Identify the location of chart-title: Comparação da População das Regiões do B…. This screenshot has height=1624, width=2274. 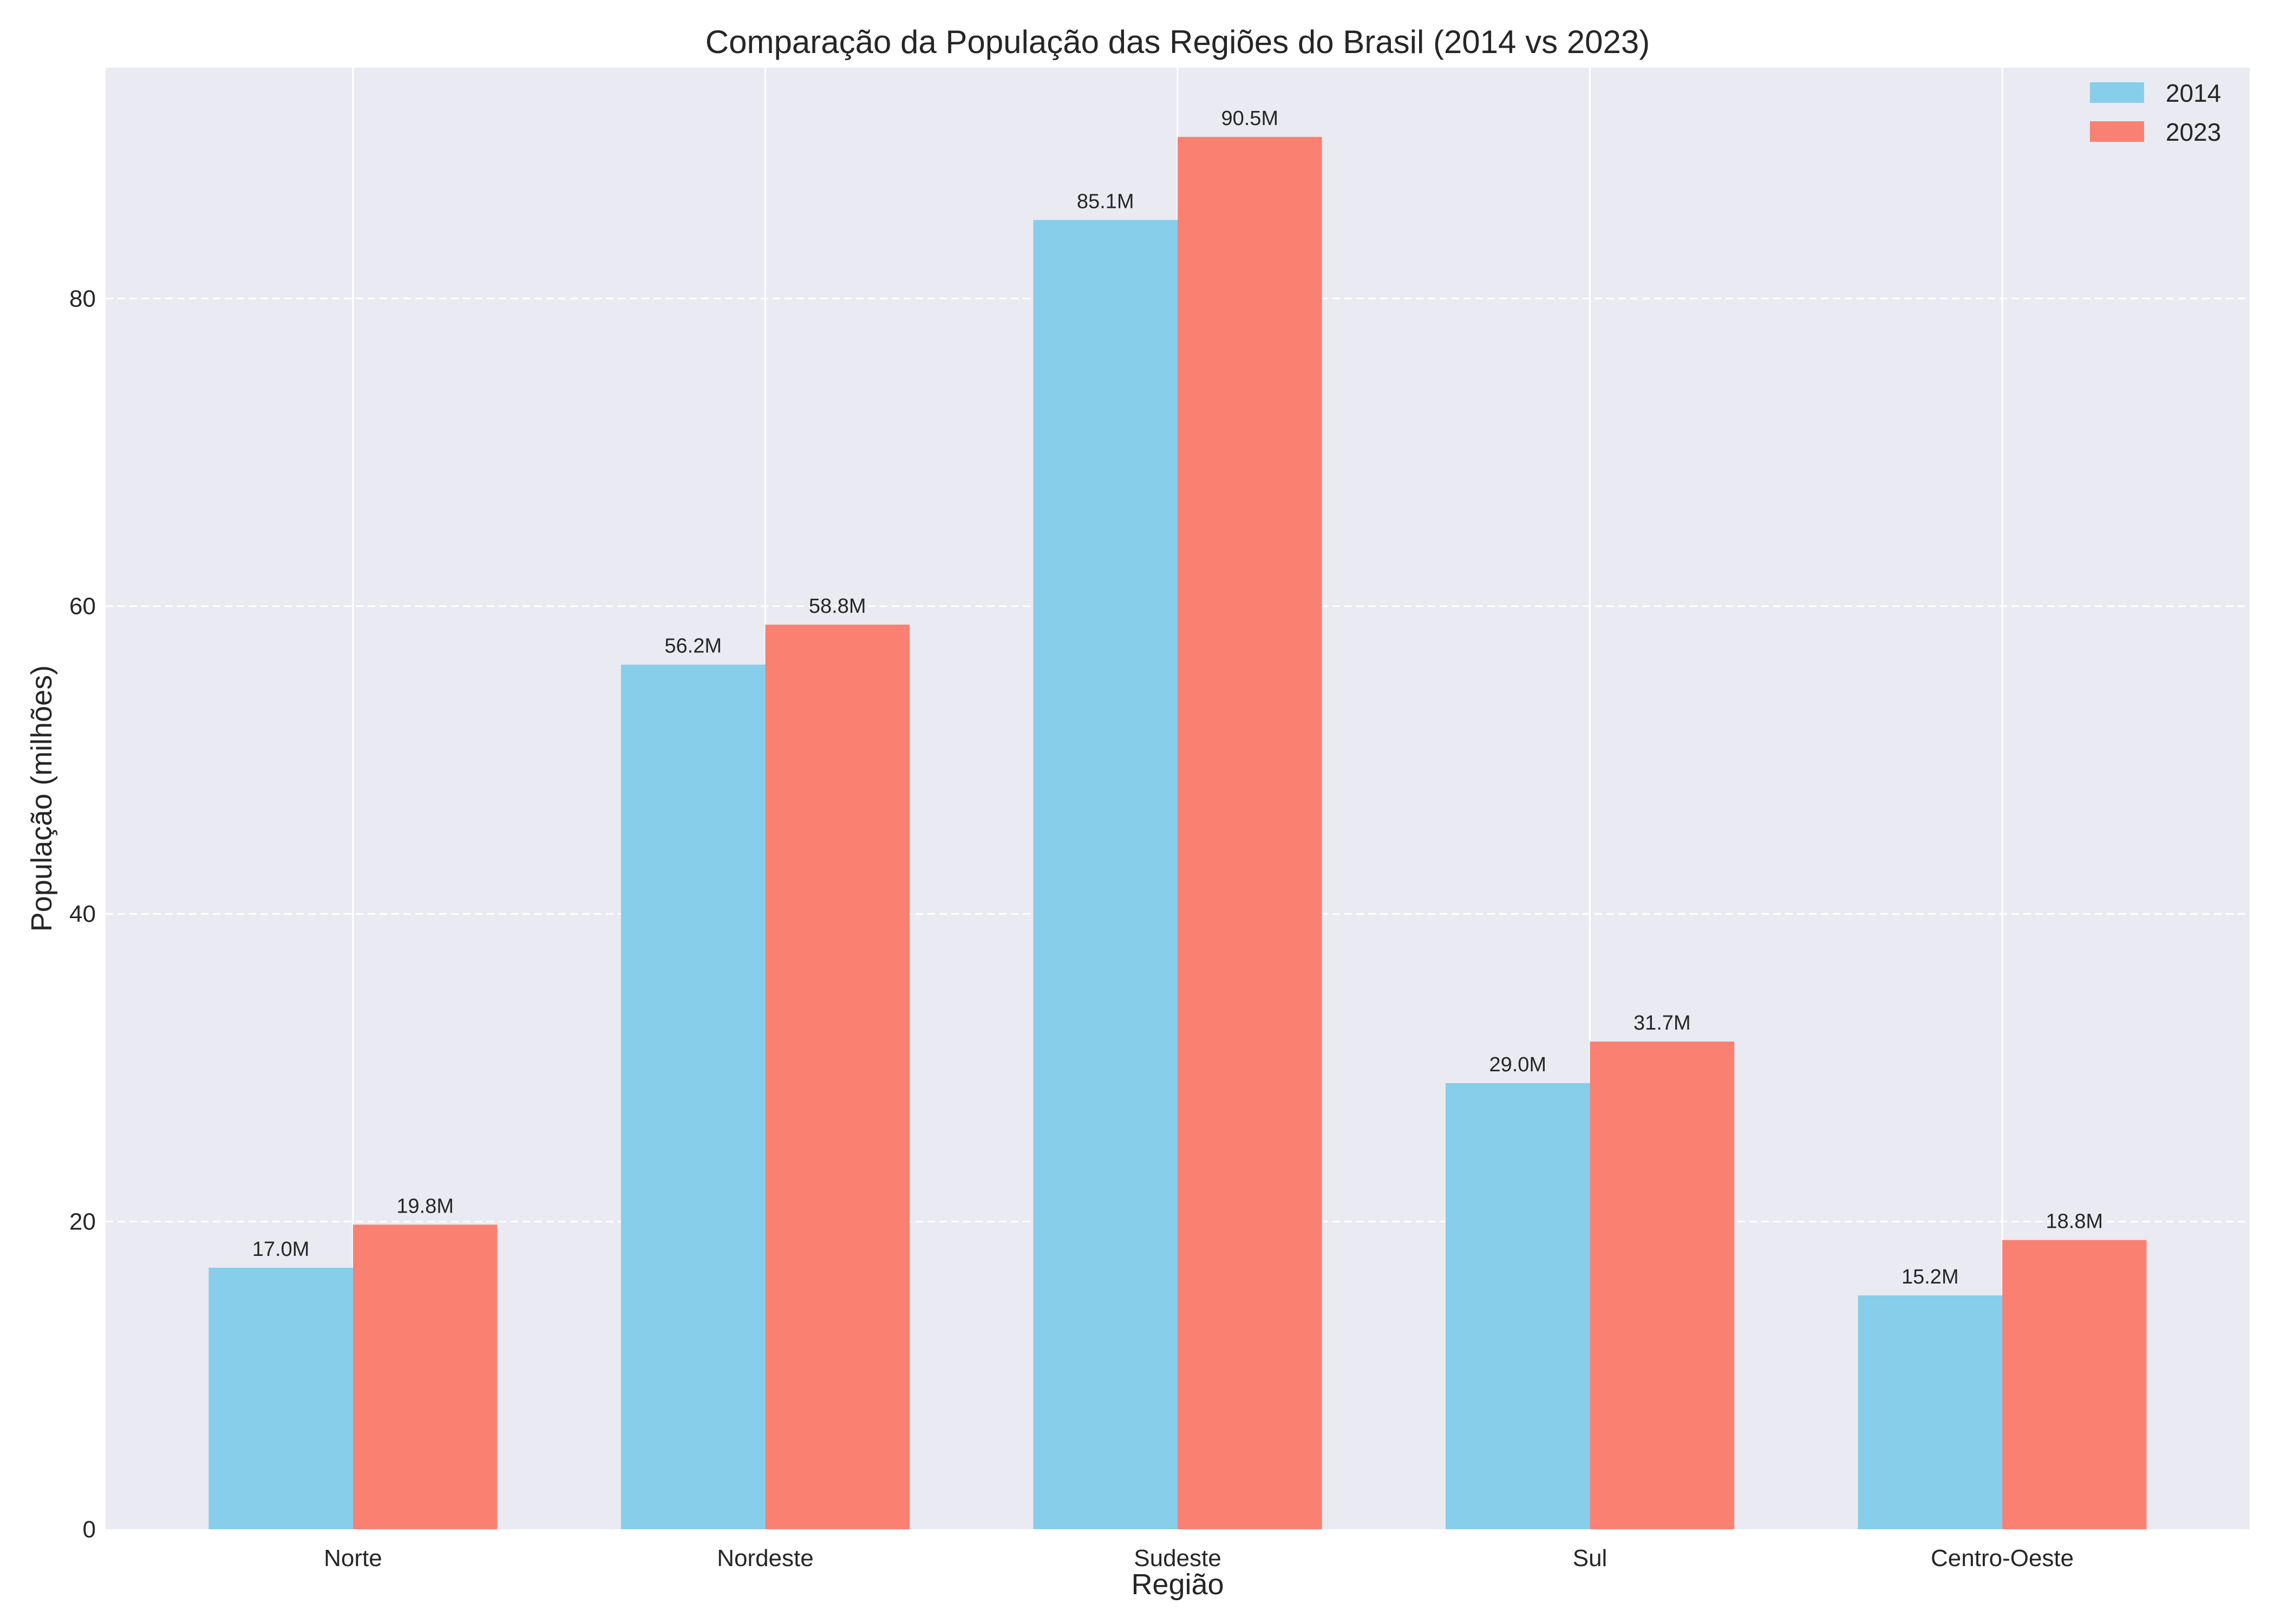
(1177, 42).